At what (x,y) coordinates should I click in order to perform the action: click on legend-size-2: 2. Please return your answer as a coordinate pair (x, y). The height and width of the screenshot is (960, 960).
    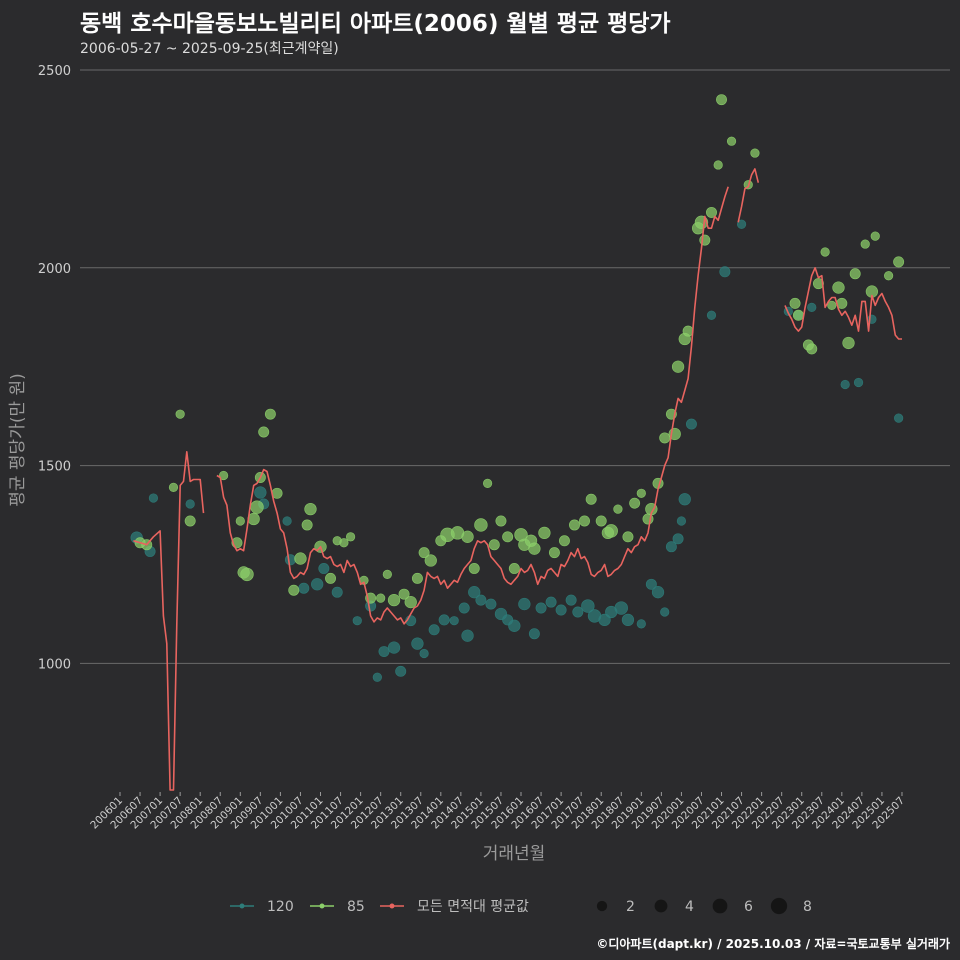
    Looking at the image, I should click on (615, 907).